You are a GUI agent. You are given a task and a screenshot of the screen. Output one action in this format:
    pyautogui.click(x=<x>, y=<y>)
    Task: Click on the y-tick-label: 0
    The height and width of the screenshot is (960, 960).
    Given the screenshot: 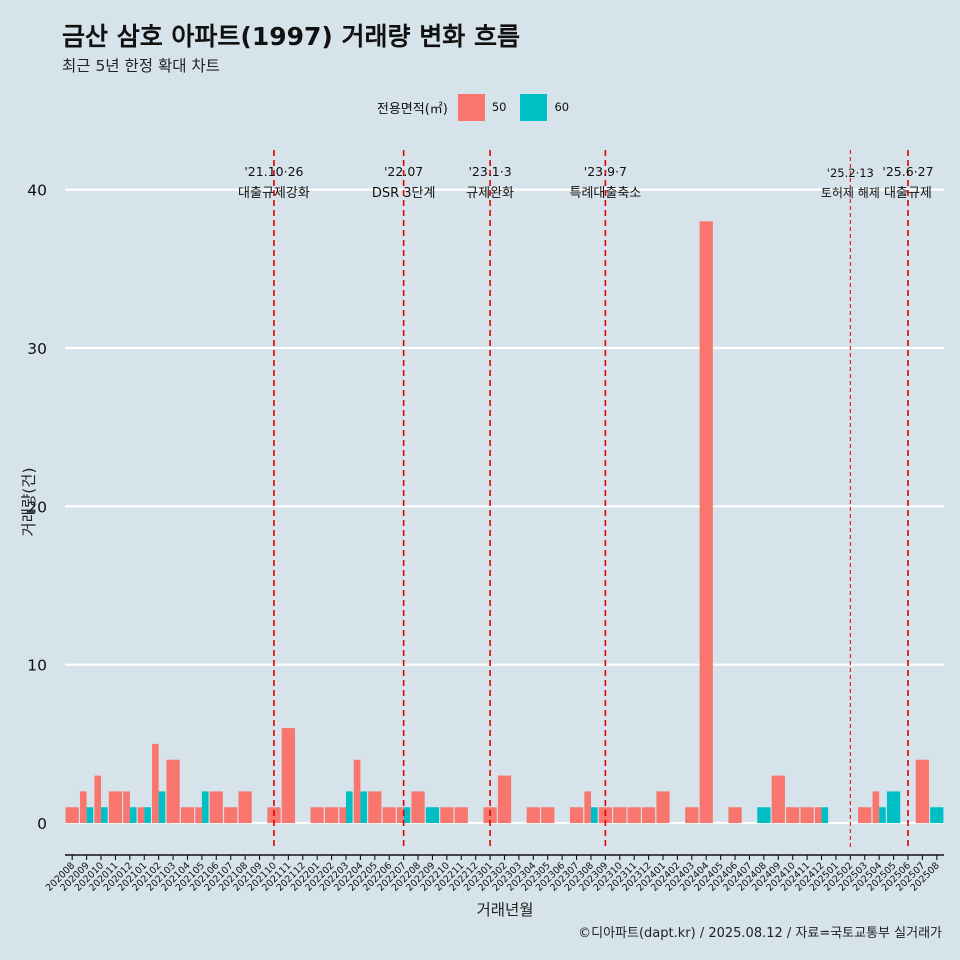 What is the action you would take?
    pyautogui.click(x=42, y=824)
    